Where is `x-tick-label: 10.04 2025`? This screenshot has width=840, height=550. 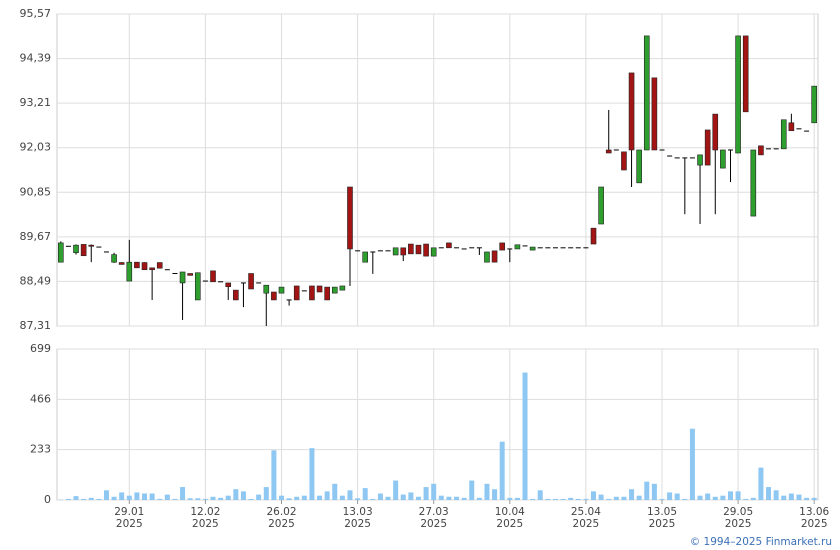 x-tick-label: 10.04 2025 is located at coordinates (509, 518).